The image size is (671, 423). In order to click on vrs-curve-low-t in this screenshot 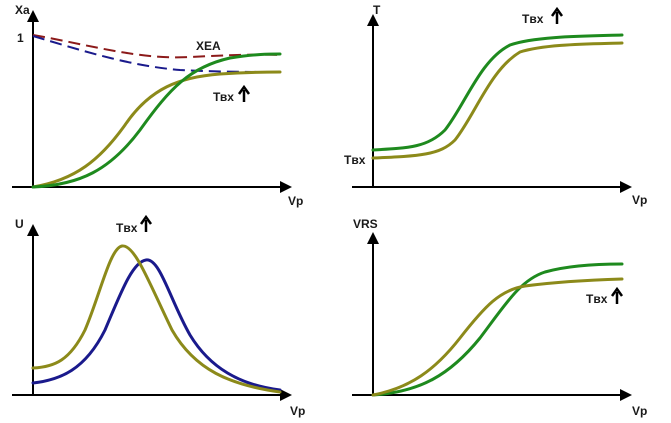, I will do `click(497, 337)`.